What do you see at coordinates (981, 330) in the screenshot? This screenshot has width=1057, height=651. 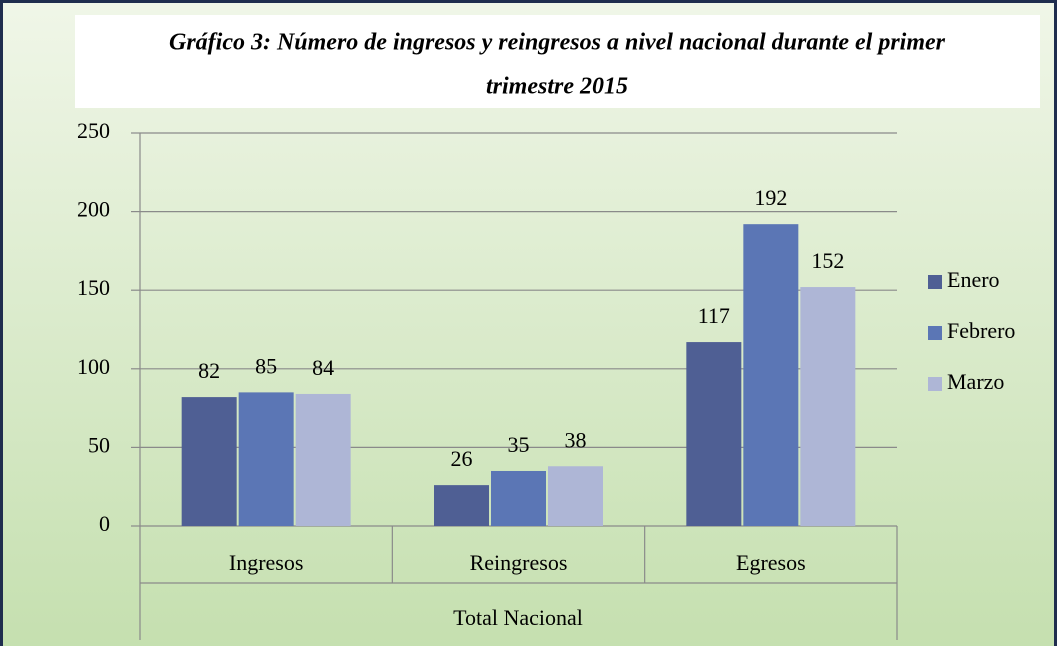 I see `legend-label: Febrero` at bounding box center [981, 330].